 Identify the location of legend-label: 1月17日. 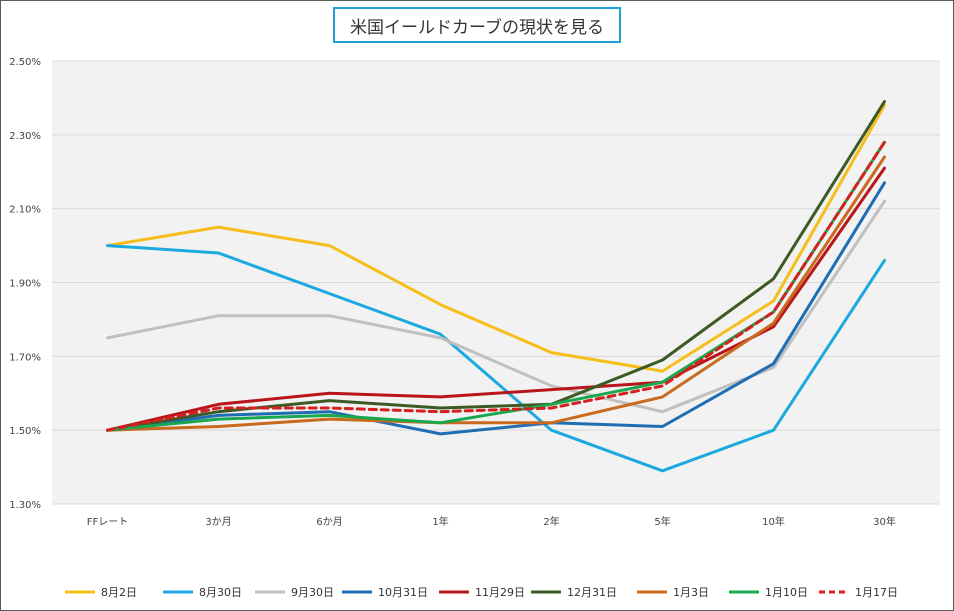
(876, 592).